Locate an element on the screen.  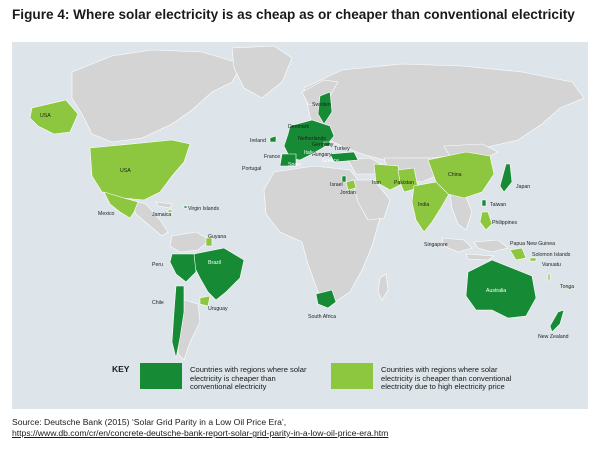
label-australia: Australia is located at coordinates (496, 291).